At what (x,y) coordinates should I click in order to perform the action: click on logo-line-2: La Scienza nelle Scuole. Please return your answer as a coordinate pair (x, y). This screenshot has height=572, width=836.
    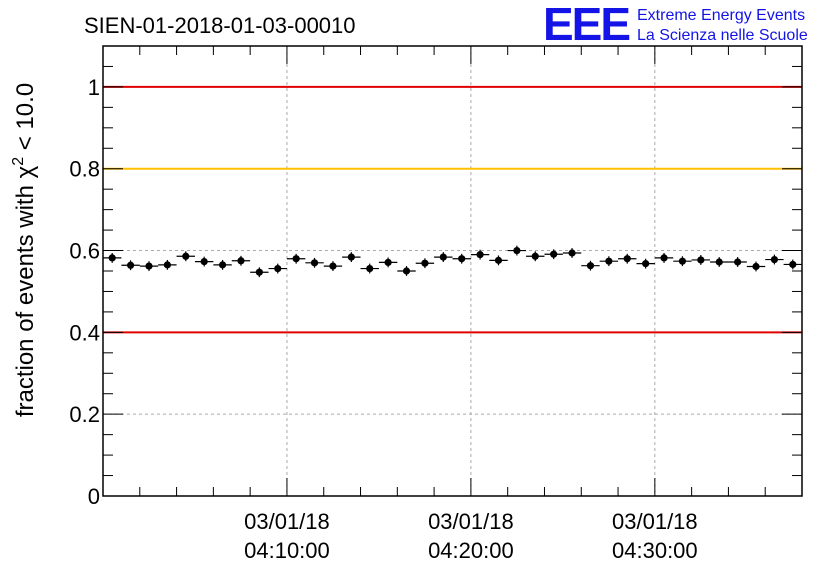
    Looking at the image, I should click on (722, 35).